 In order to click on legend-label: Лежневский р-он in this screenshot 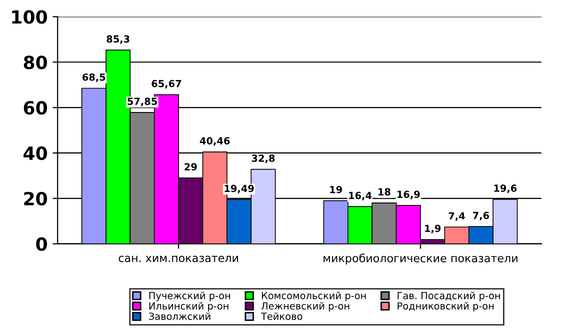, I will do `click(305, 307)`.